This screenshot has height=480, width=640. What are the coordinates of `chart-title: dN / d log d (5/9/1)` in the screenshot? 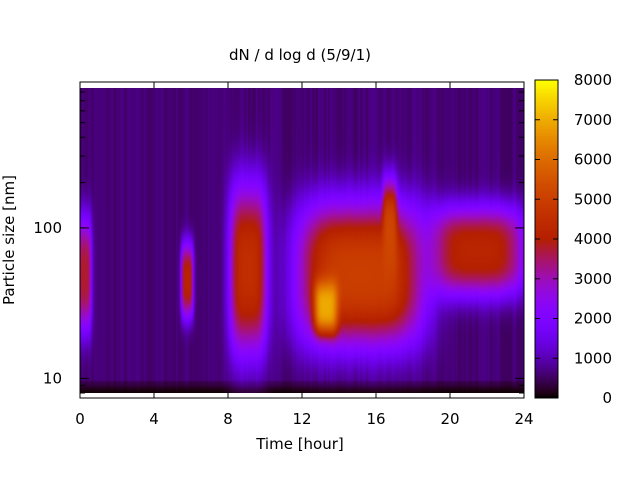 It's located at (300, 55).